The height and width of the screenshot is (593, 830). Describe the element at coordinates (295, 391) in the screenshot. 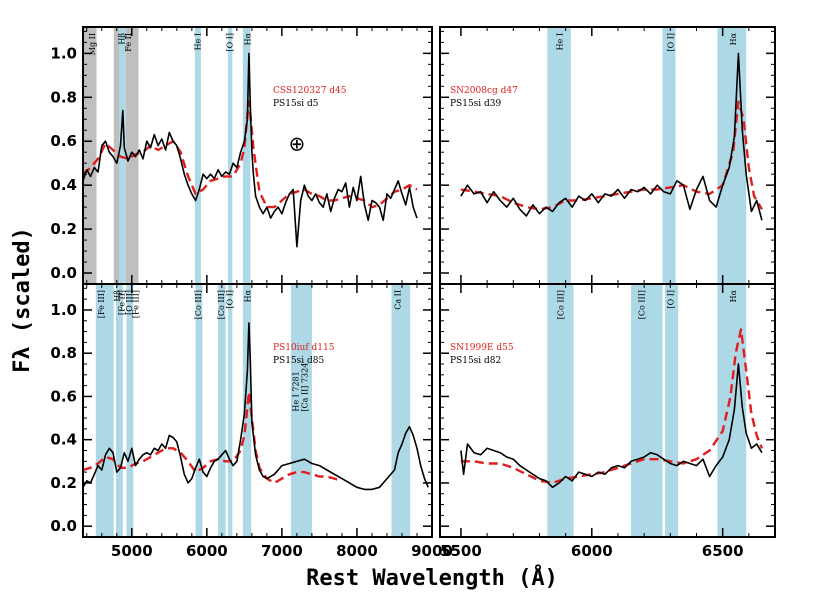

I see `ion-label: He I 7281` at that location.